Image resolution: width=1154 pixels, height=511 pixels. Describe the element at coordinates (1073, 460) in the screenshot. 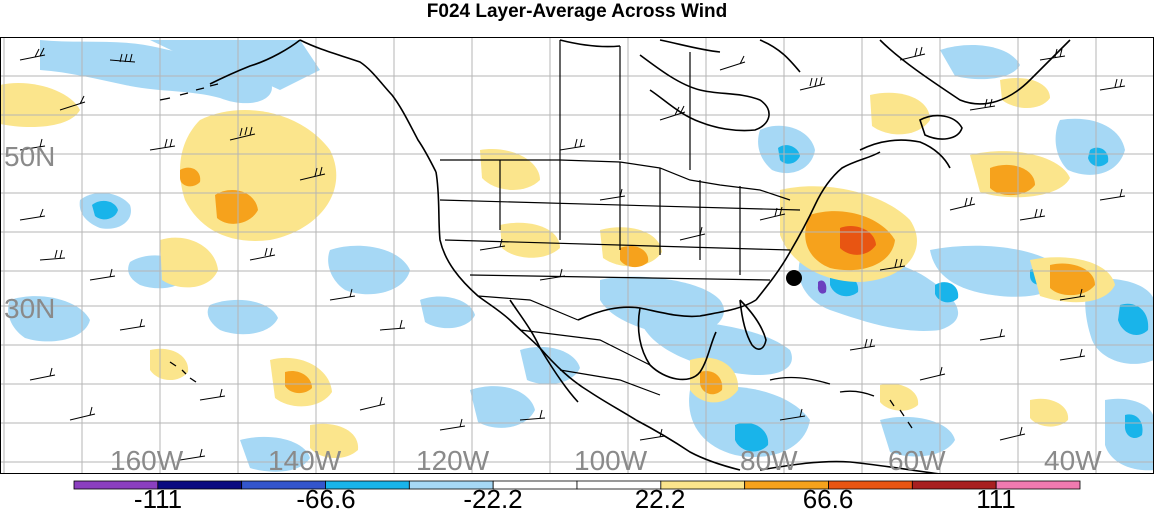

I see `lon-label-40w: 40W` at that location.